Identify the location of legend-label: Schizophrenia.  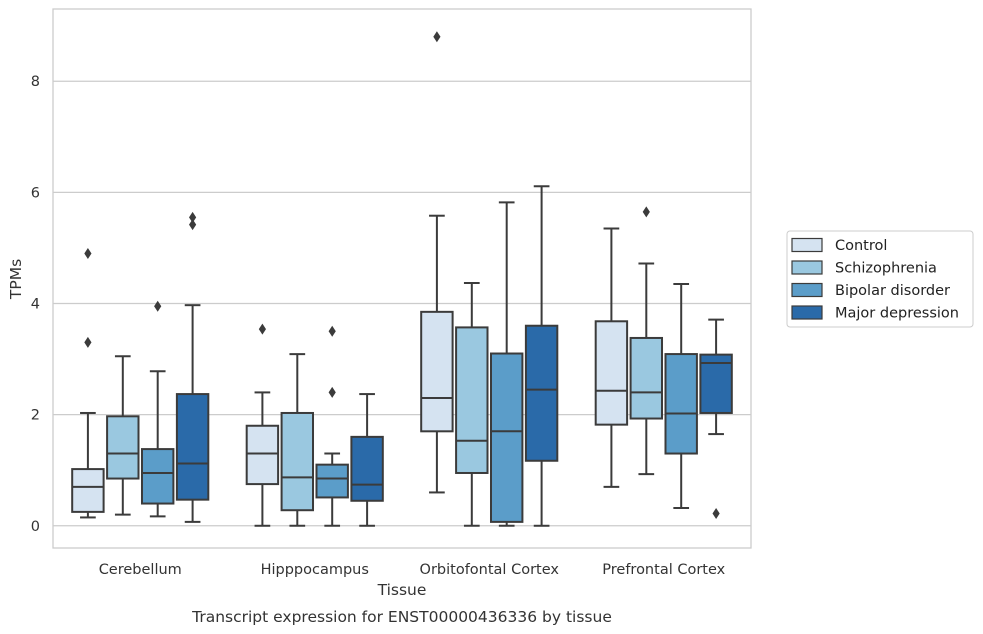
(886, 269).